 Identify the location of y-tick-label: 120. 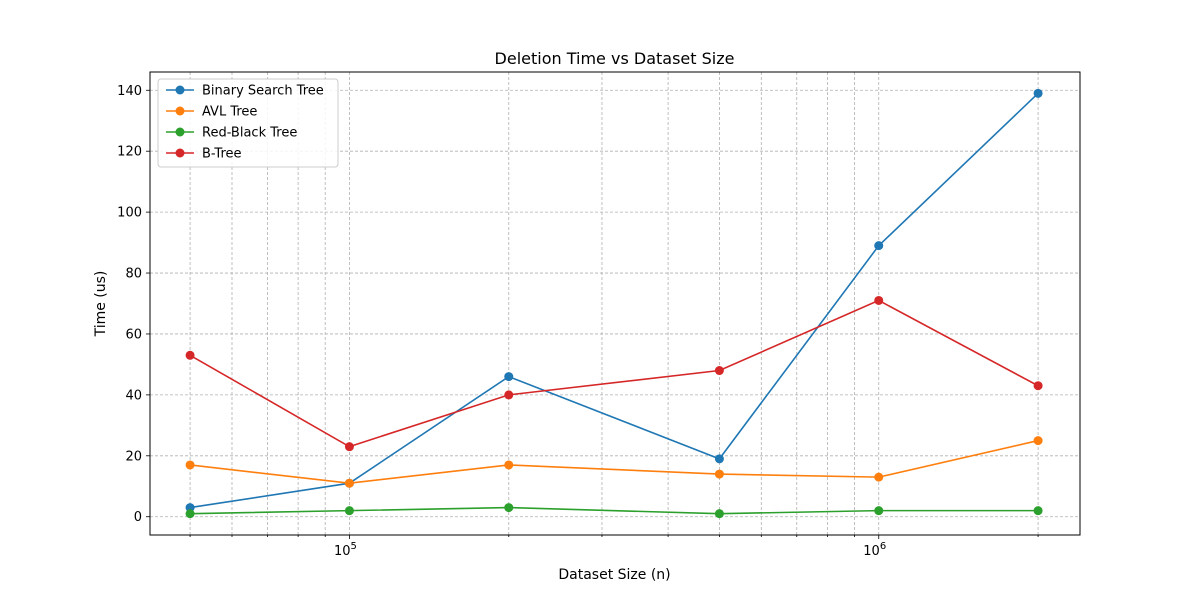
(129, 152).